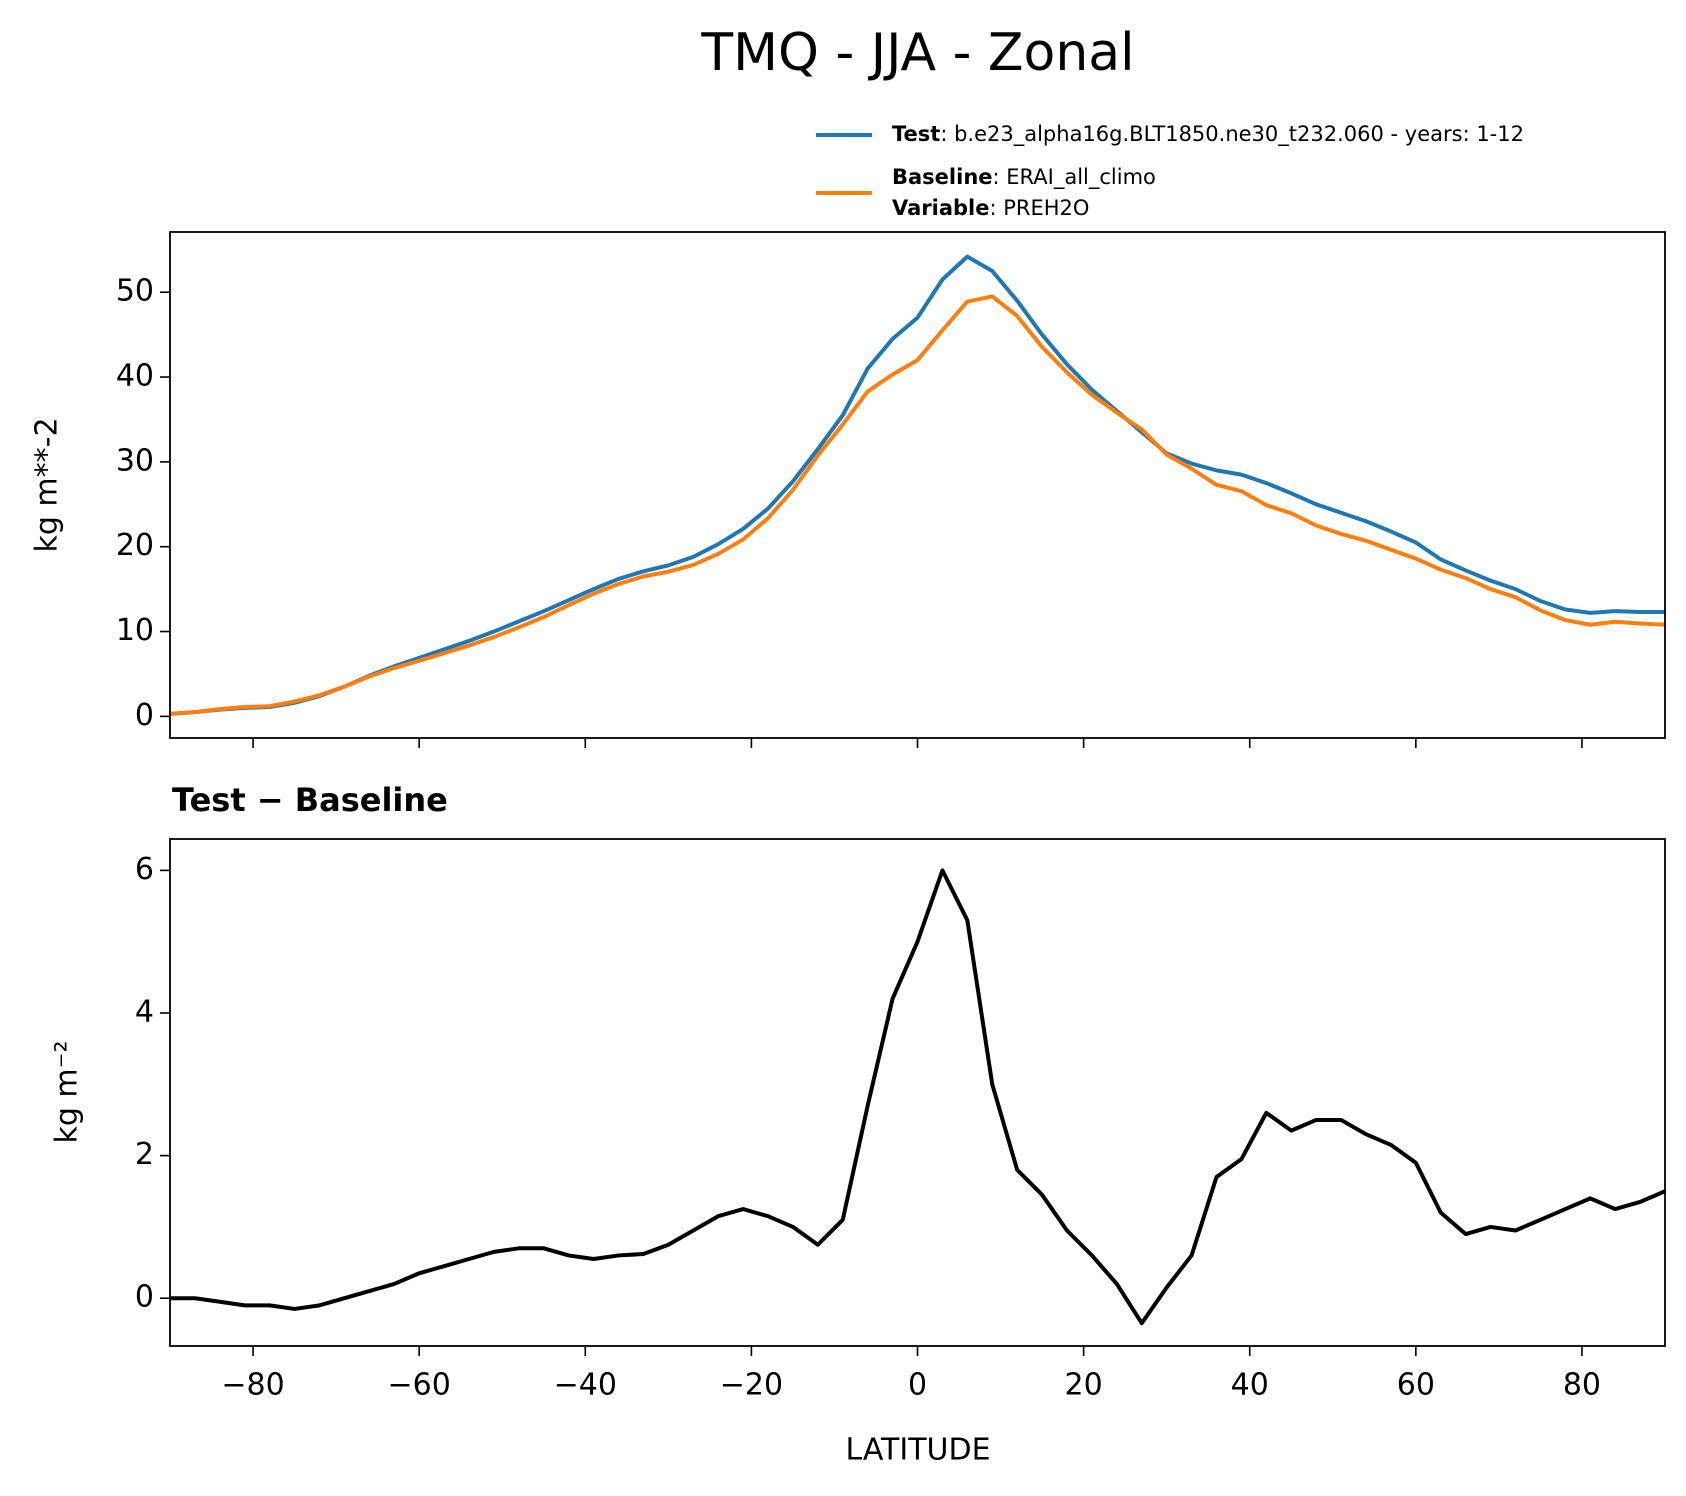  I want to click on x-tick-label: 40, so click(1250, 1385).